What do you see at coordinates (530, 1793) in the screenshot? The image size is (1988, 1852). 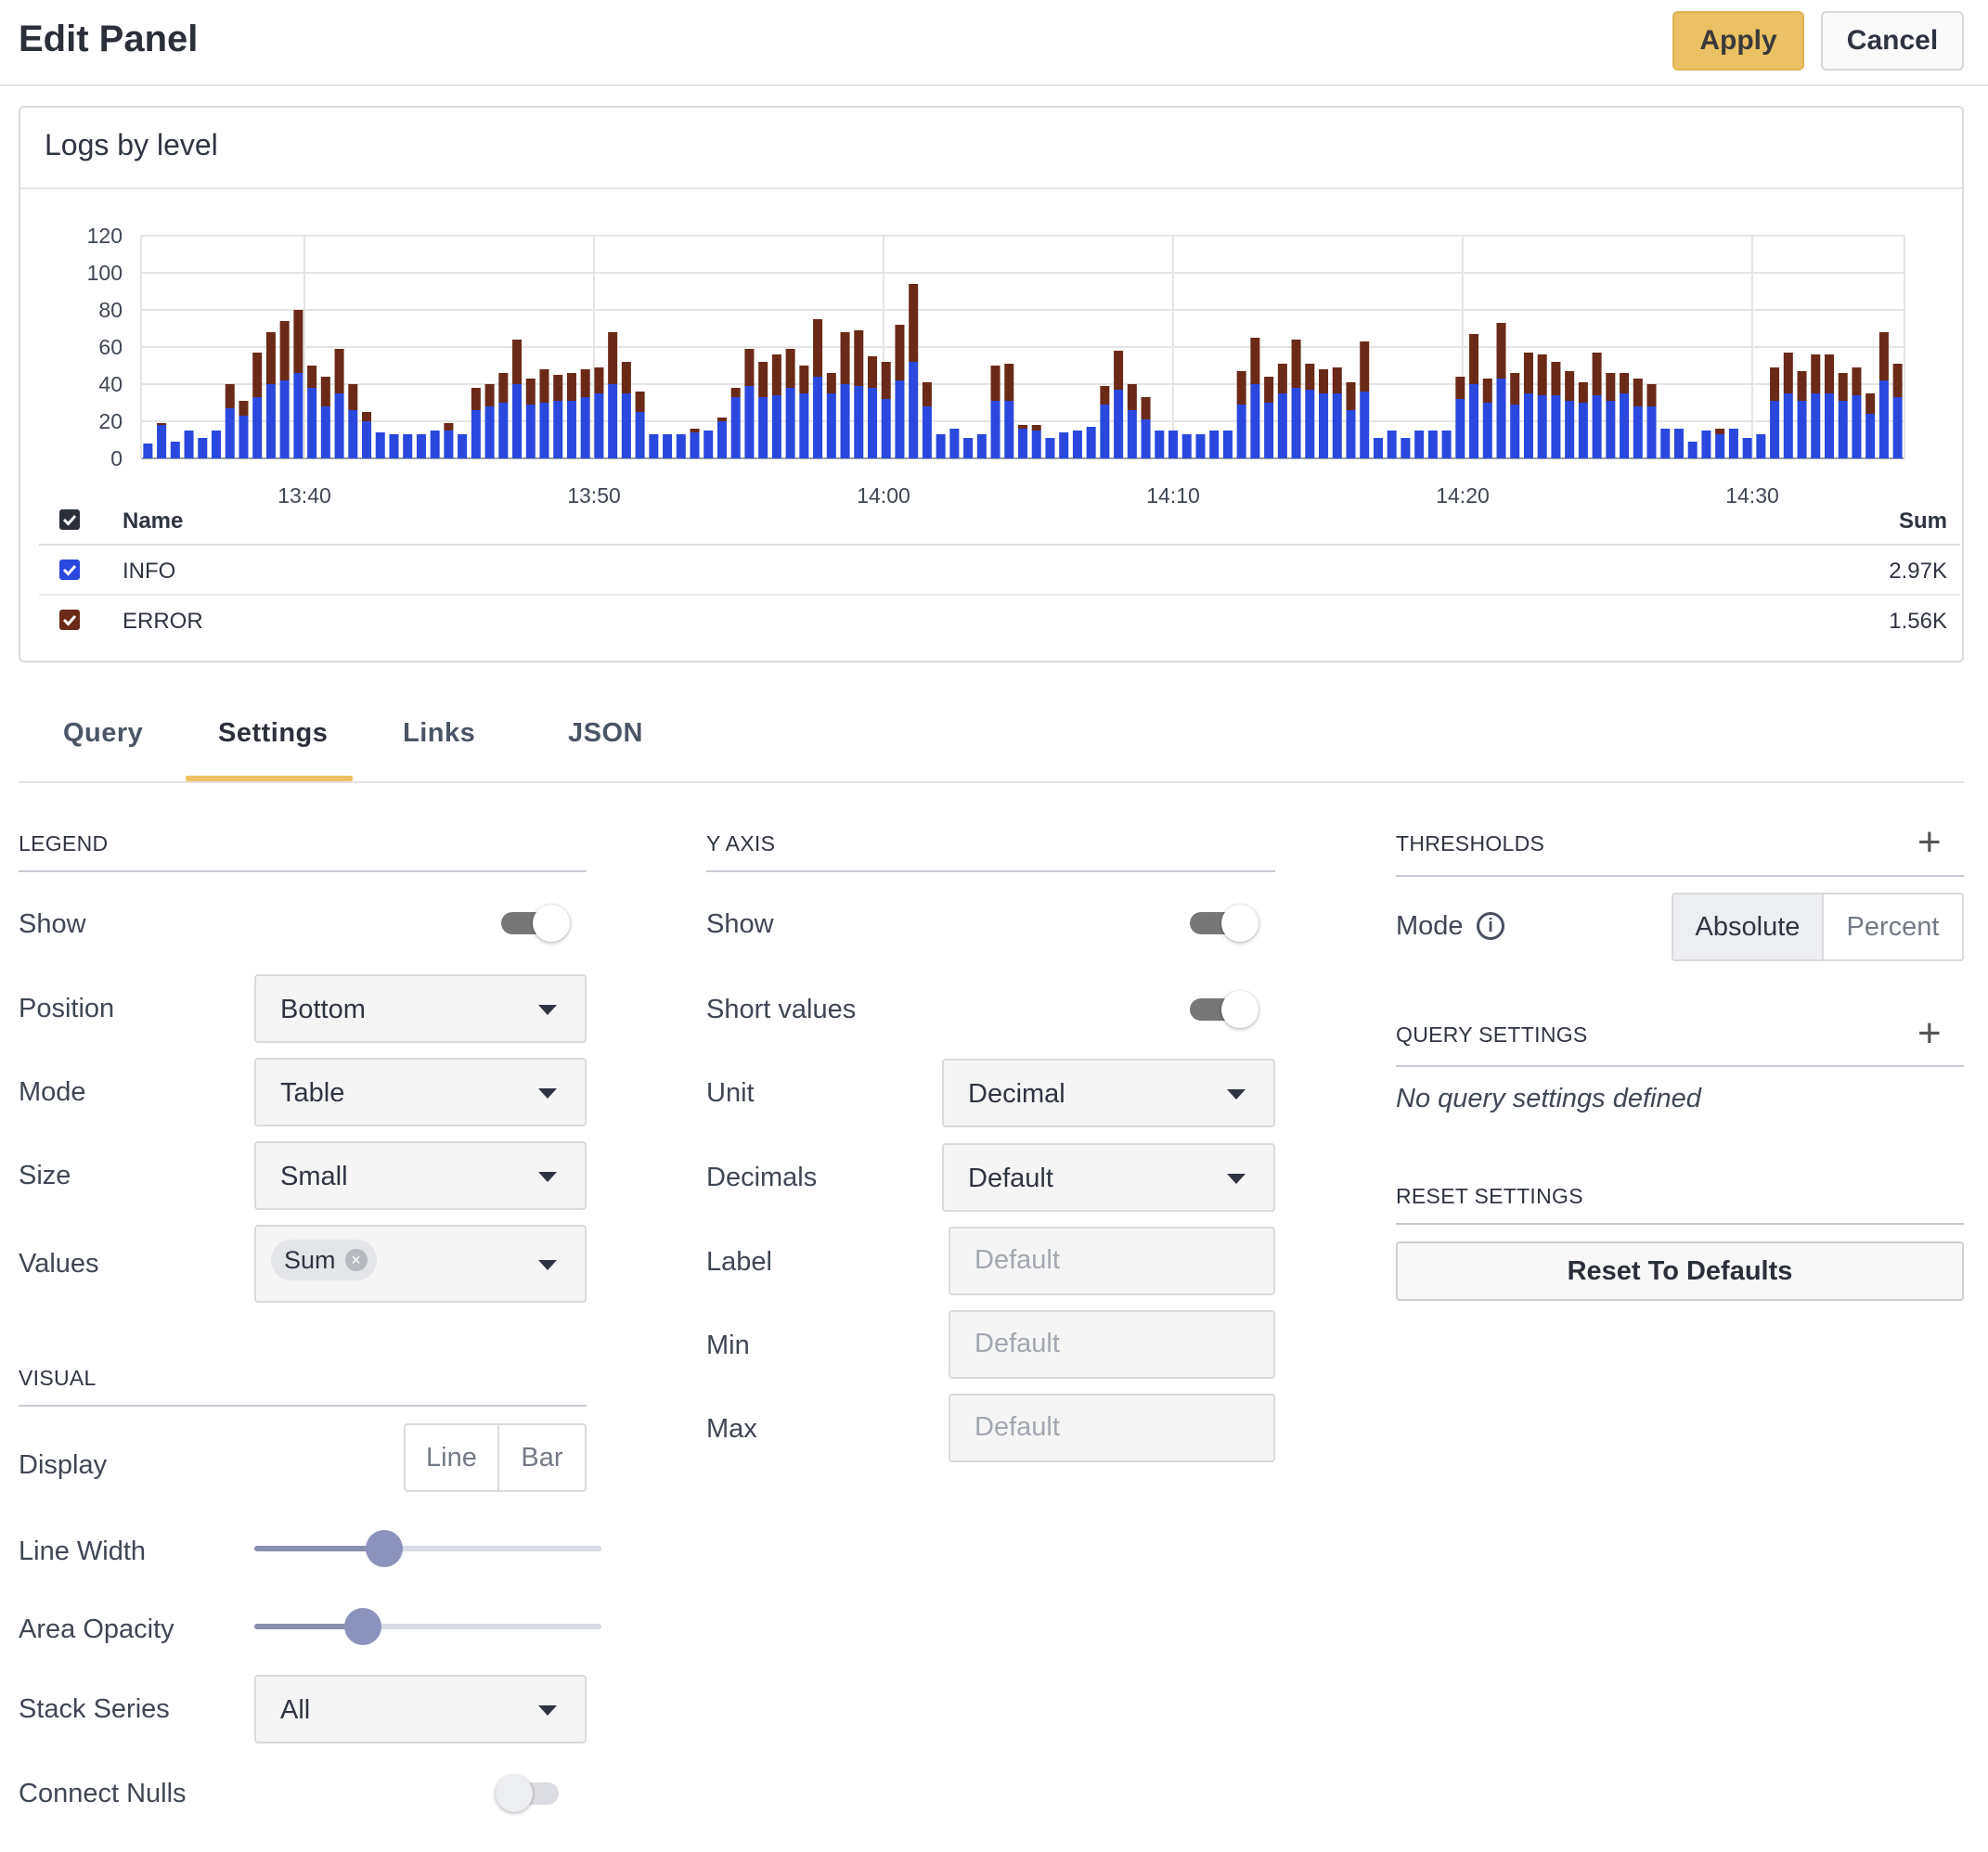 I see `connect-nulls-toggle` at bounding box center [530, 1793].